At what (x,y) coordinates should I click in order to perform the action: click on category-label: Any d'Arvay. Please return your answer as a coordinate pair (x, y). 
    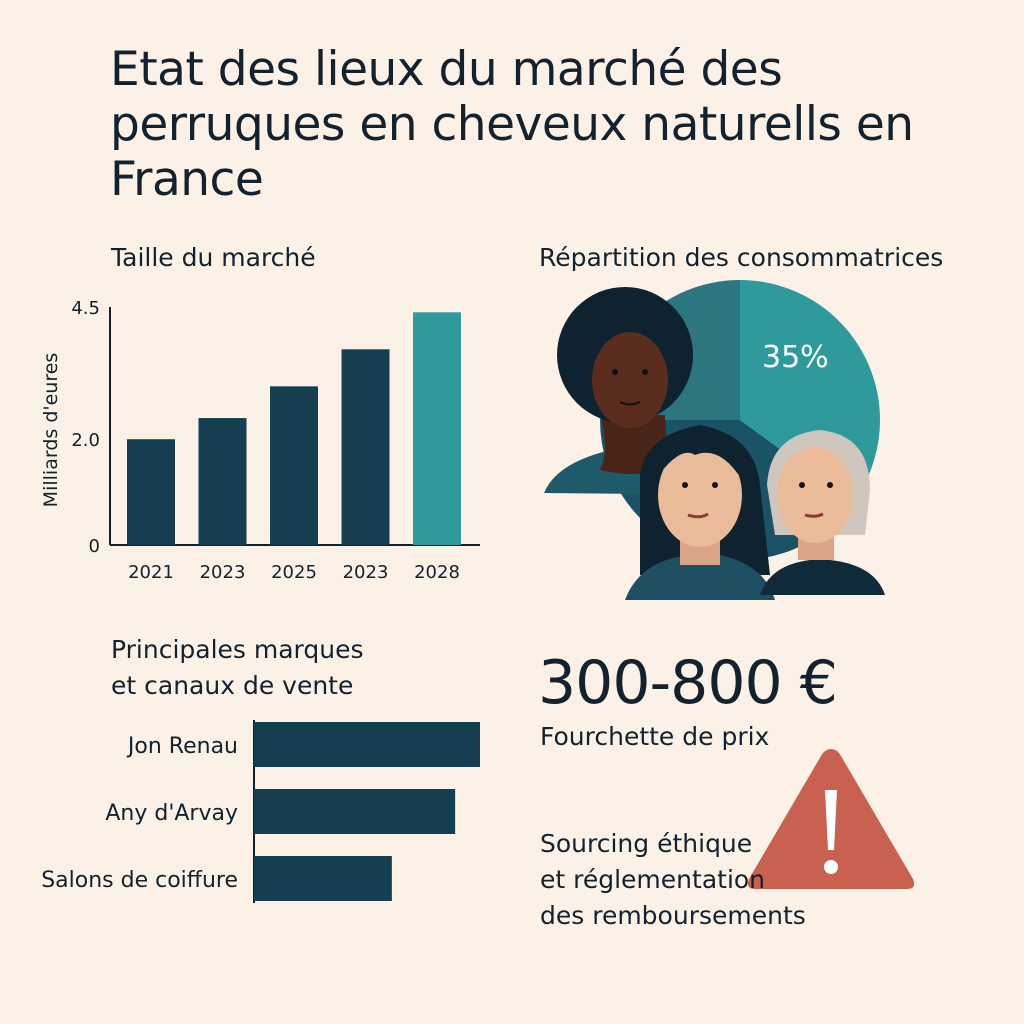
    Looking at the image, I should click on (171, 813).